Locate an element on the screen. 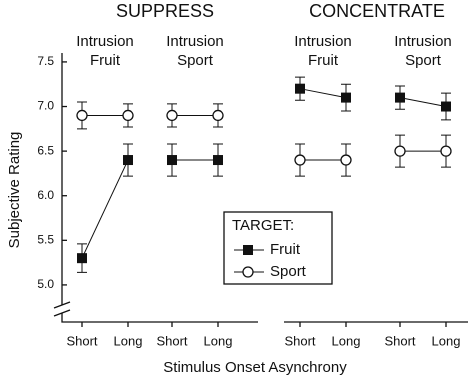 This screenshot has height=380, width=474. group-title: CONCENTRATE is located at coordinates (377, 11).